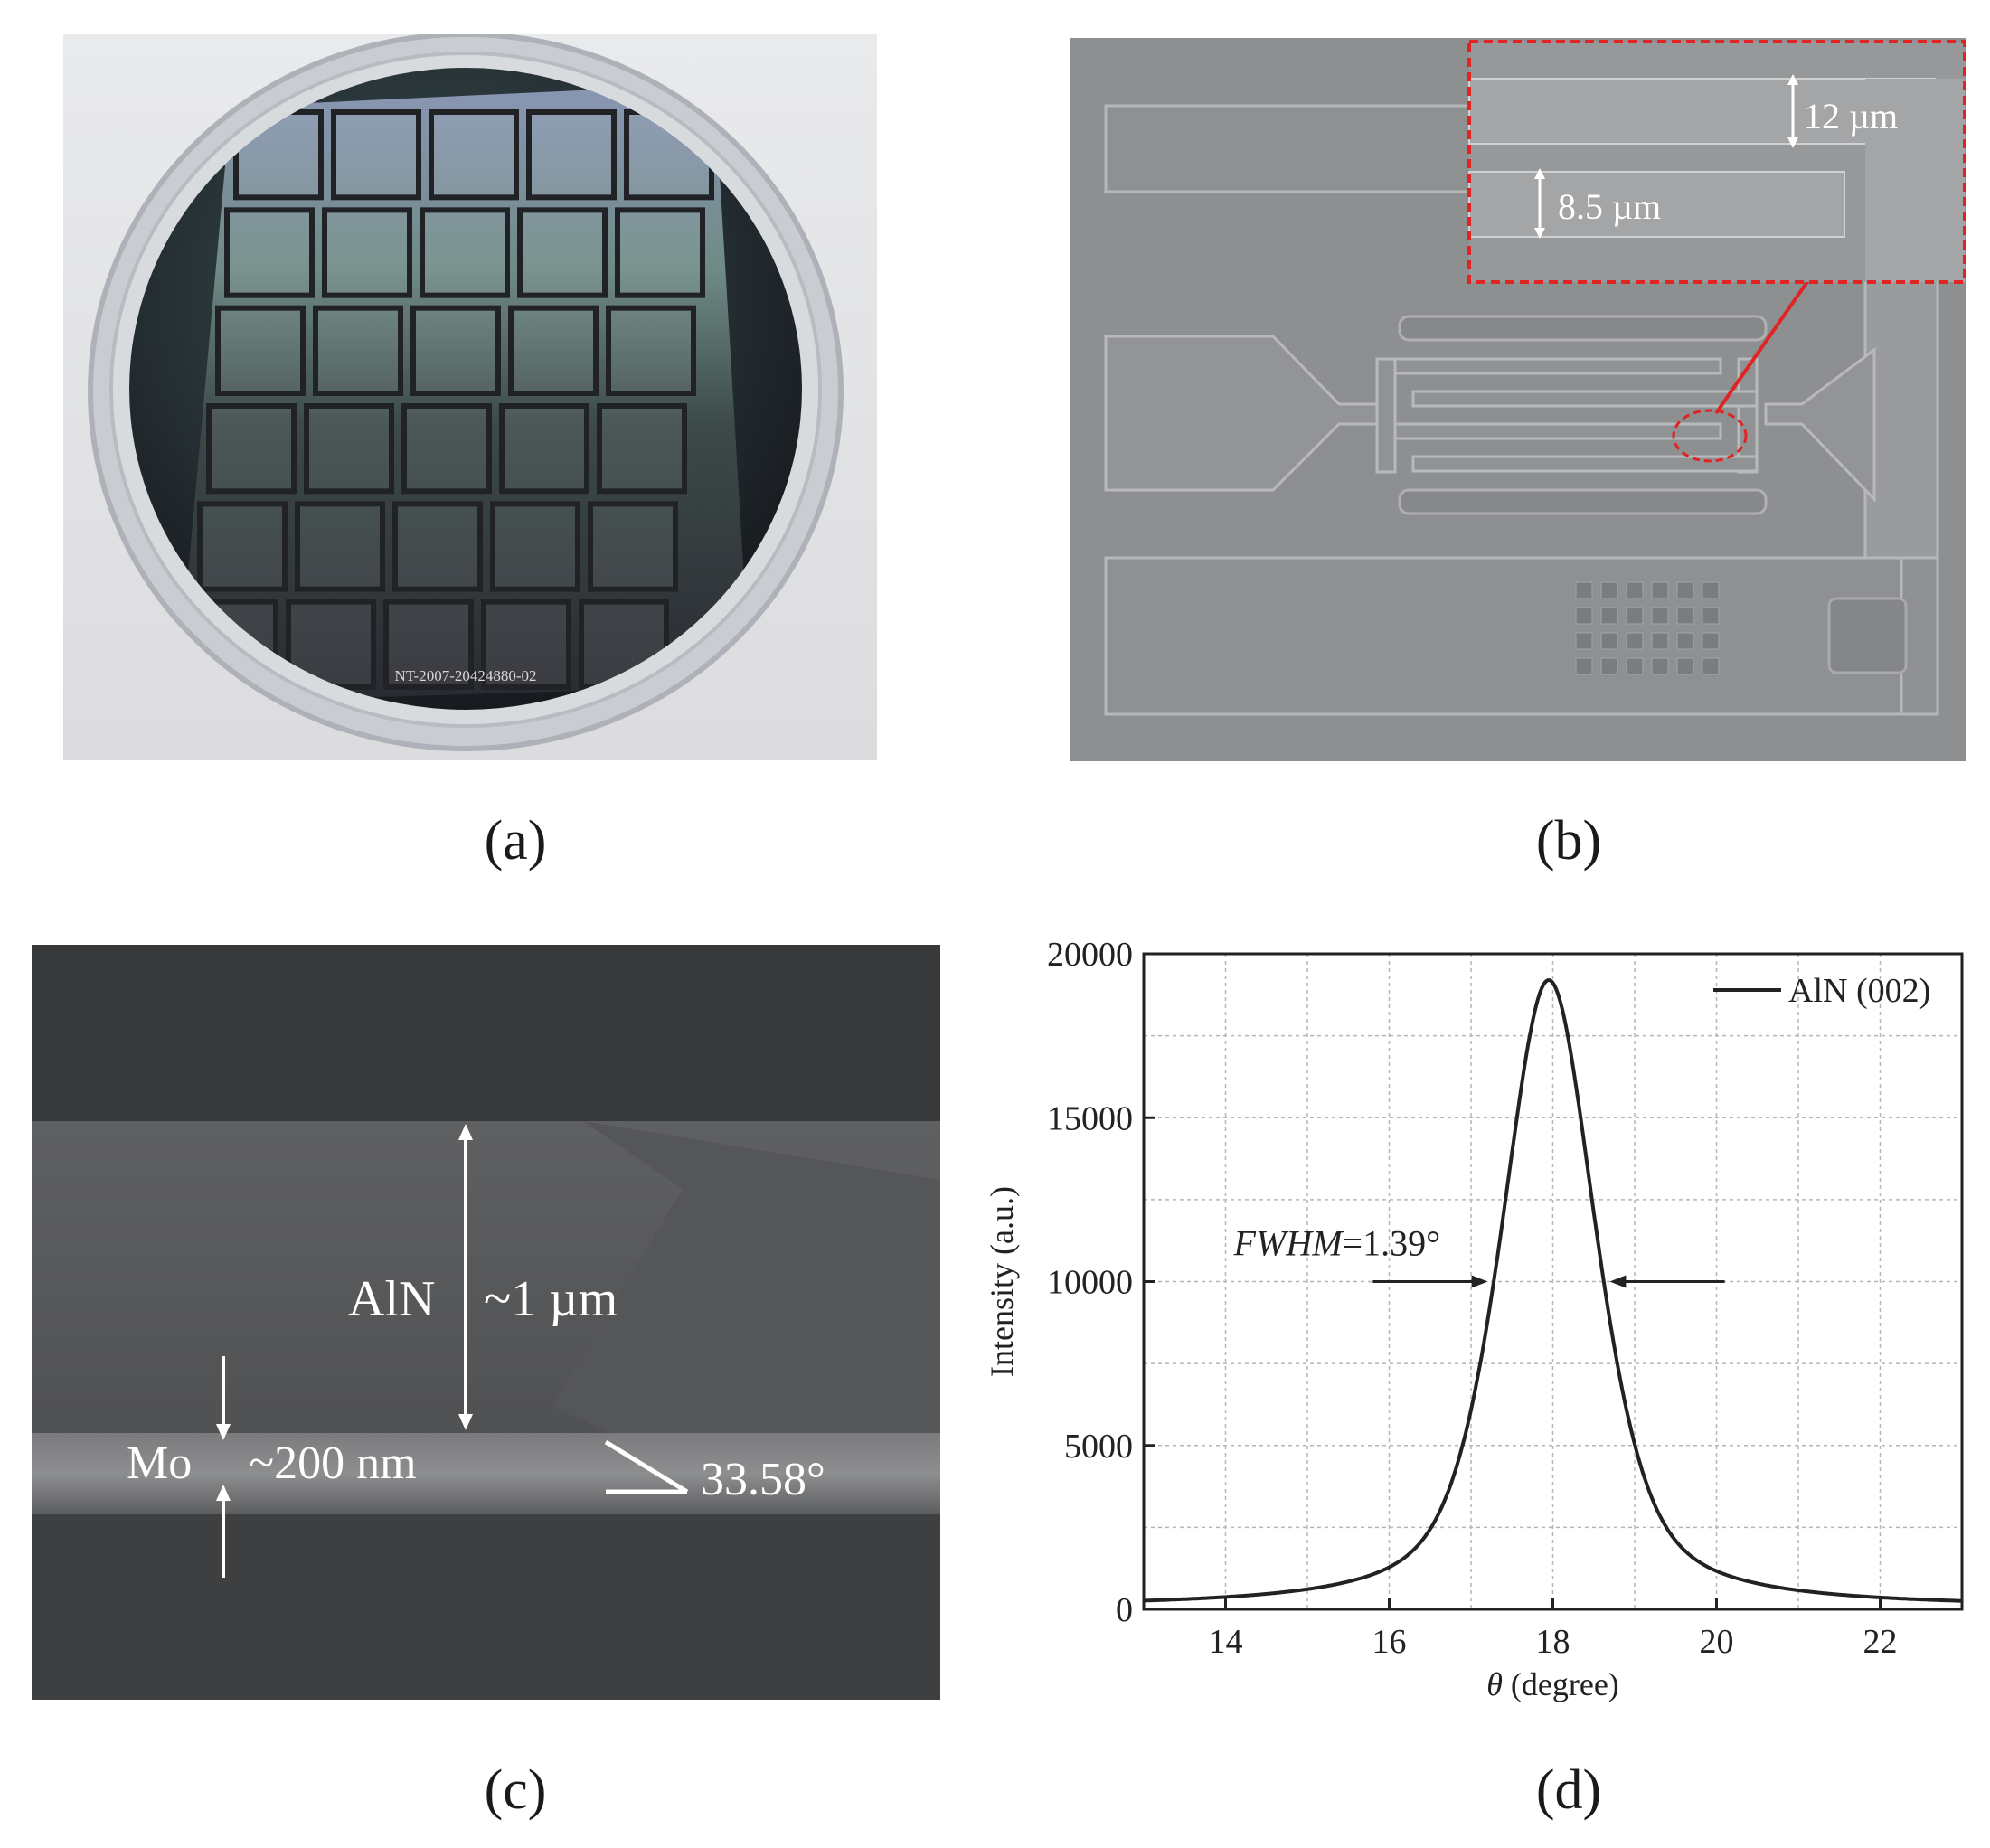 The width and height of the screenshot is (1990, 1848). What do you see at coordinates (1859, 991) in the screenshot?
I see `legend-label: AlN (002)` at bounding box center [1859, 991].